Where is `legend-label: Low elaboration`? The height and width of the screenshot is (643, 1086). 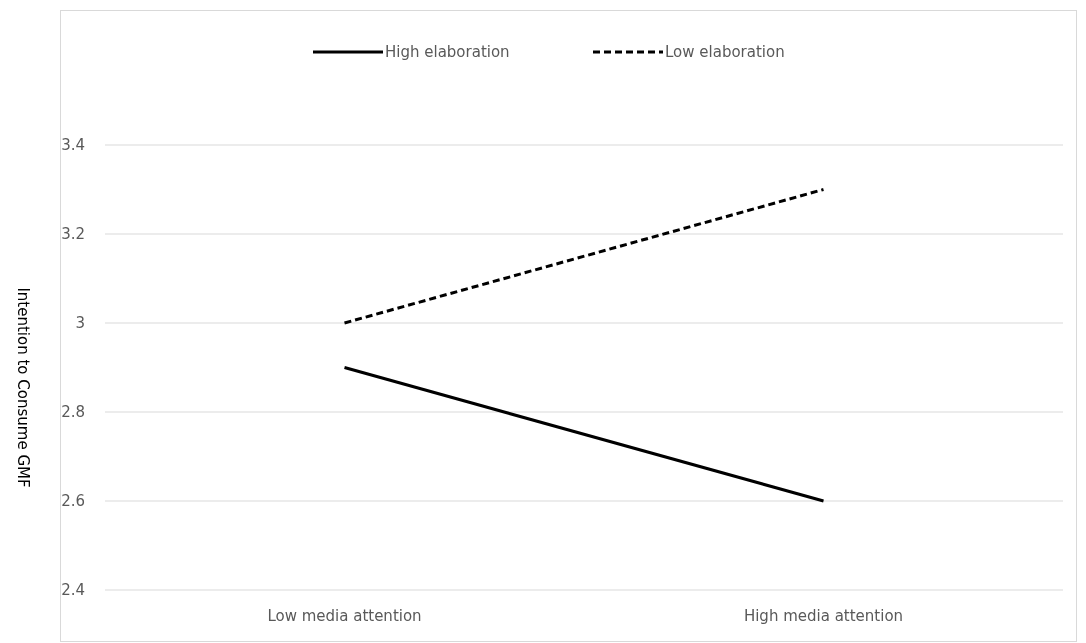 legend-label: Low elaboration is located at coordinates (725, 52).